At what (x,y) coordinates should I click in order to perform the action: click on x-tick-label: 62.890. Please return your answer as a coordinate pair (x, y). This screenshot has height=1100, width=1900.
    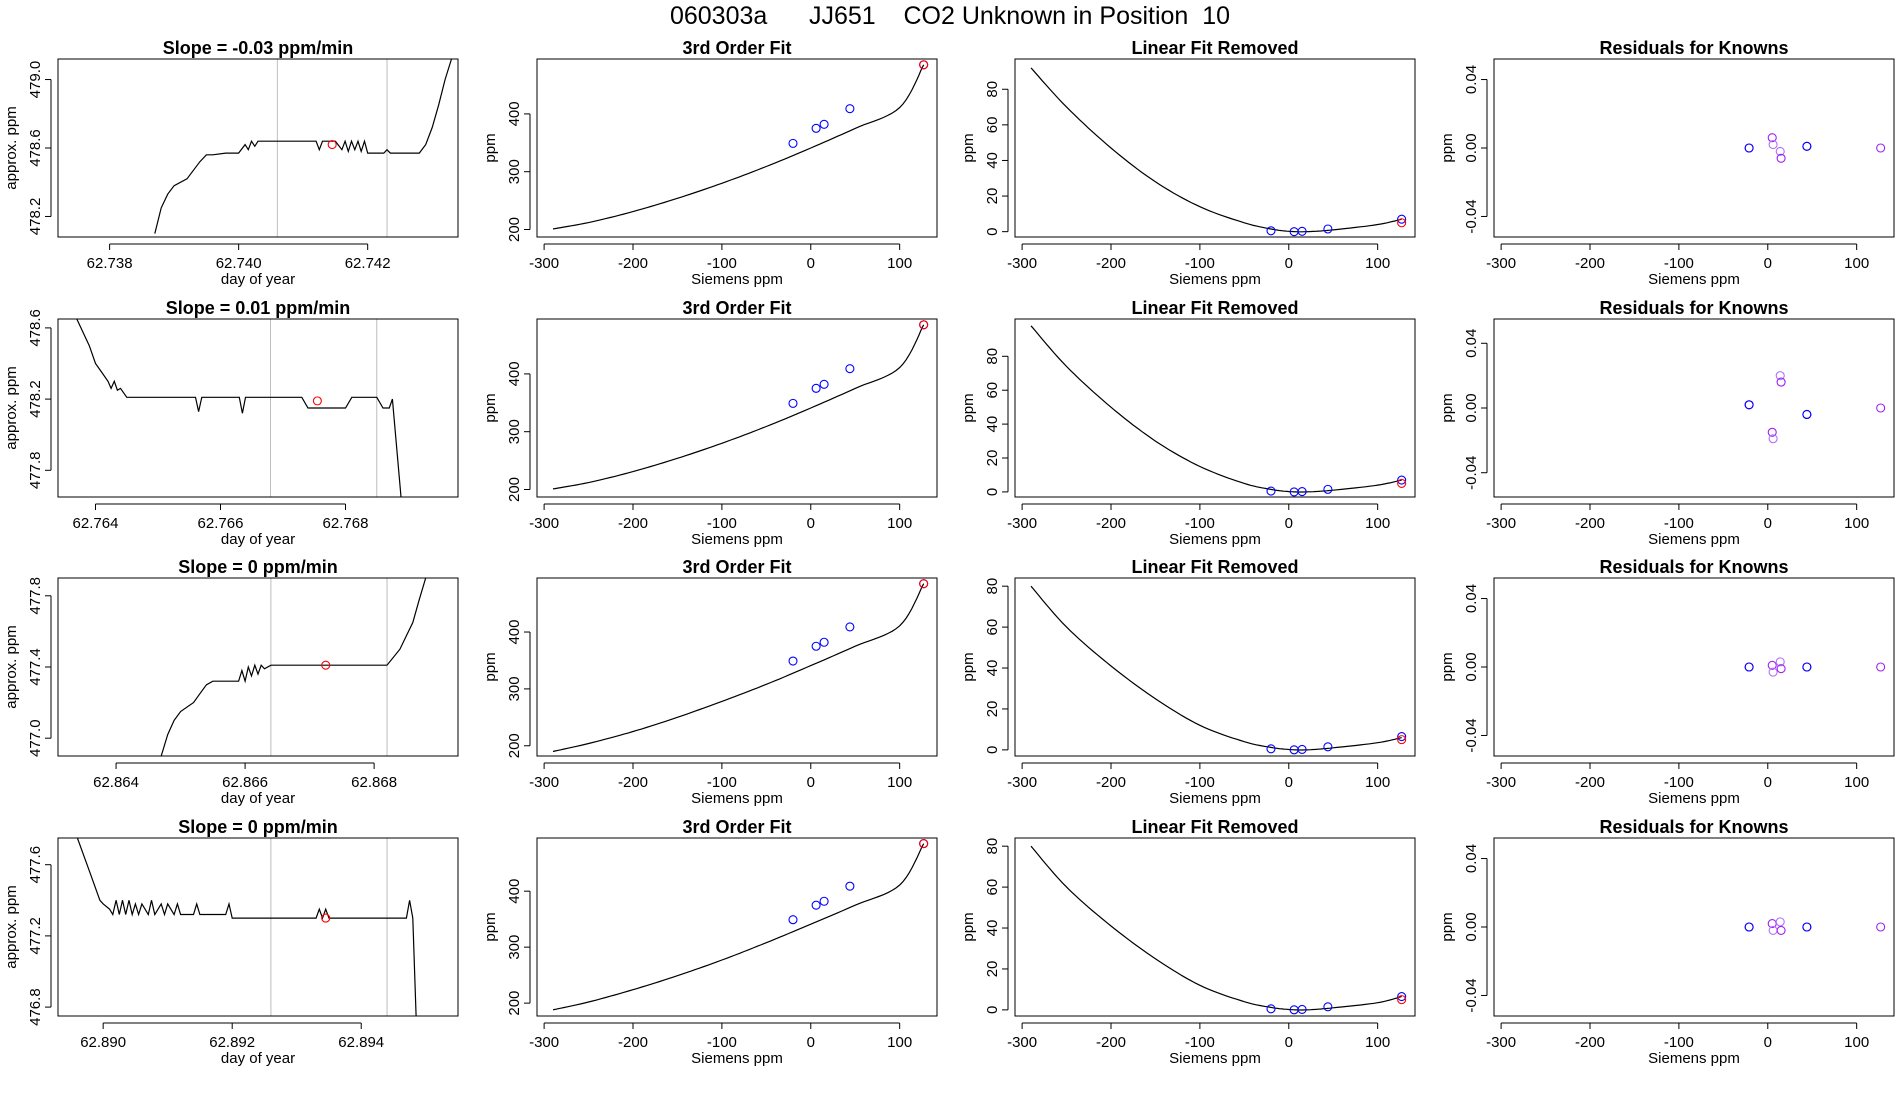
    Looking at the image, I should click on (103, 1042).